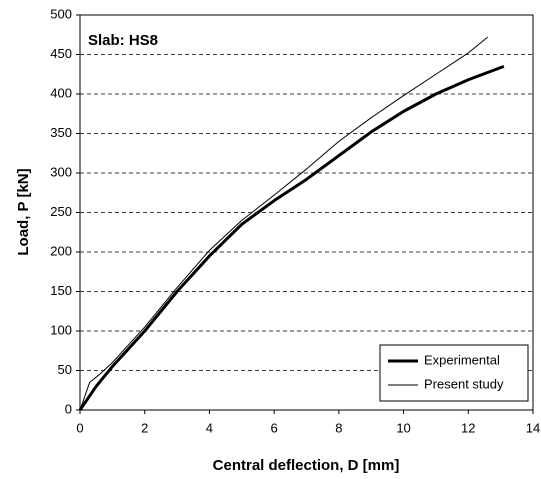  Describe the element at coordinates (61, 13) in the screenshot. I see `y-tick-label: 500` at that location.